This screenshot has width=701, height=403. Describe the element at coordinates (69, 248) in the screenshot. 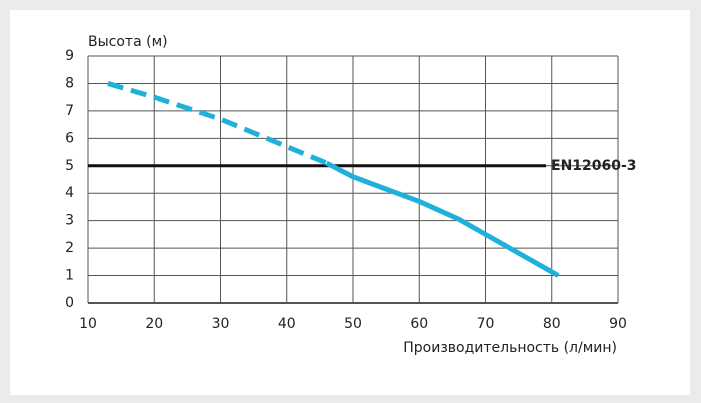

I see `y-tick-label: 2` at that location.